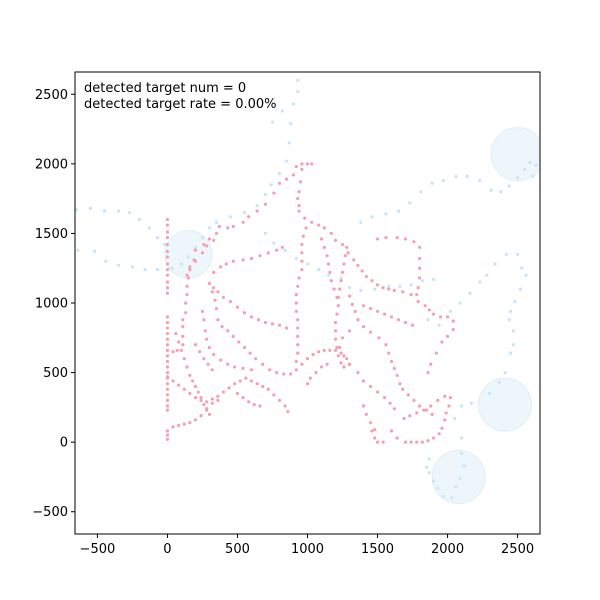  I want to click on y-tick-label: 1500, so click(51, 234).